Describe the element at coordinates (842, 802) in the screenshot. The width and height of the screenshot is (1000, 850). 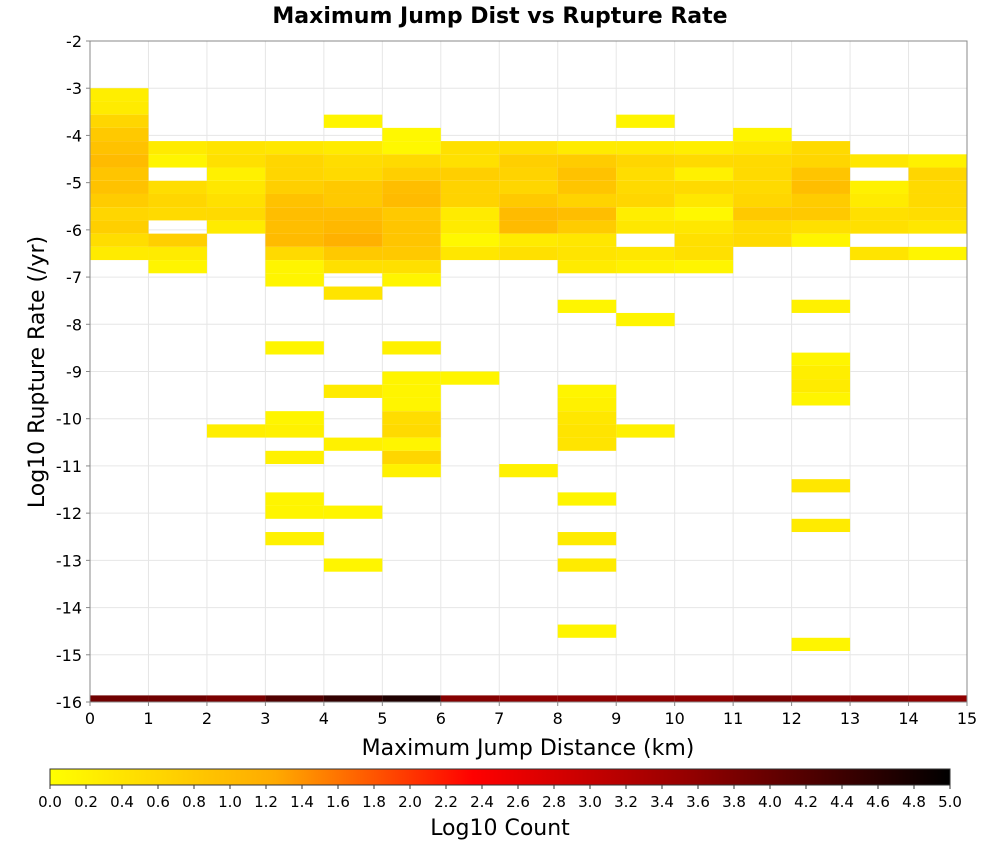
I see `colorbar-tick-label: 4.4` at that location.